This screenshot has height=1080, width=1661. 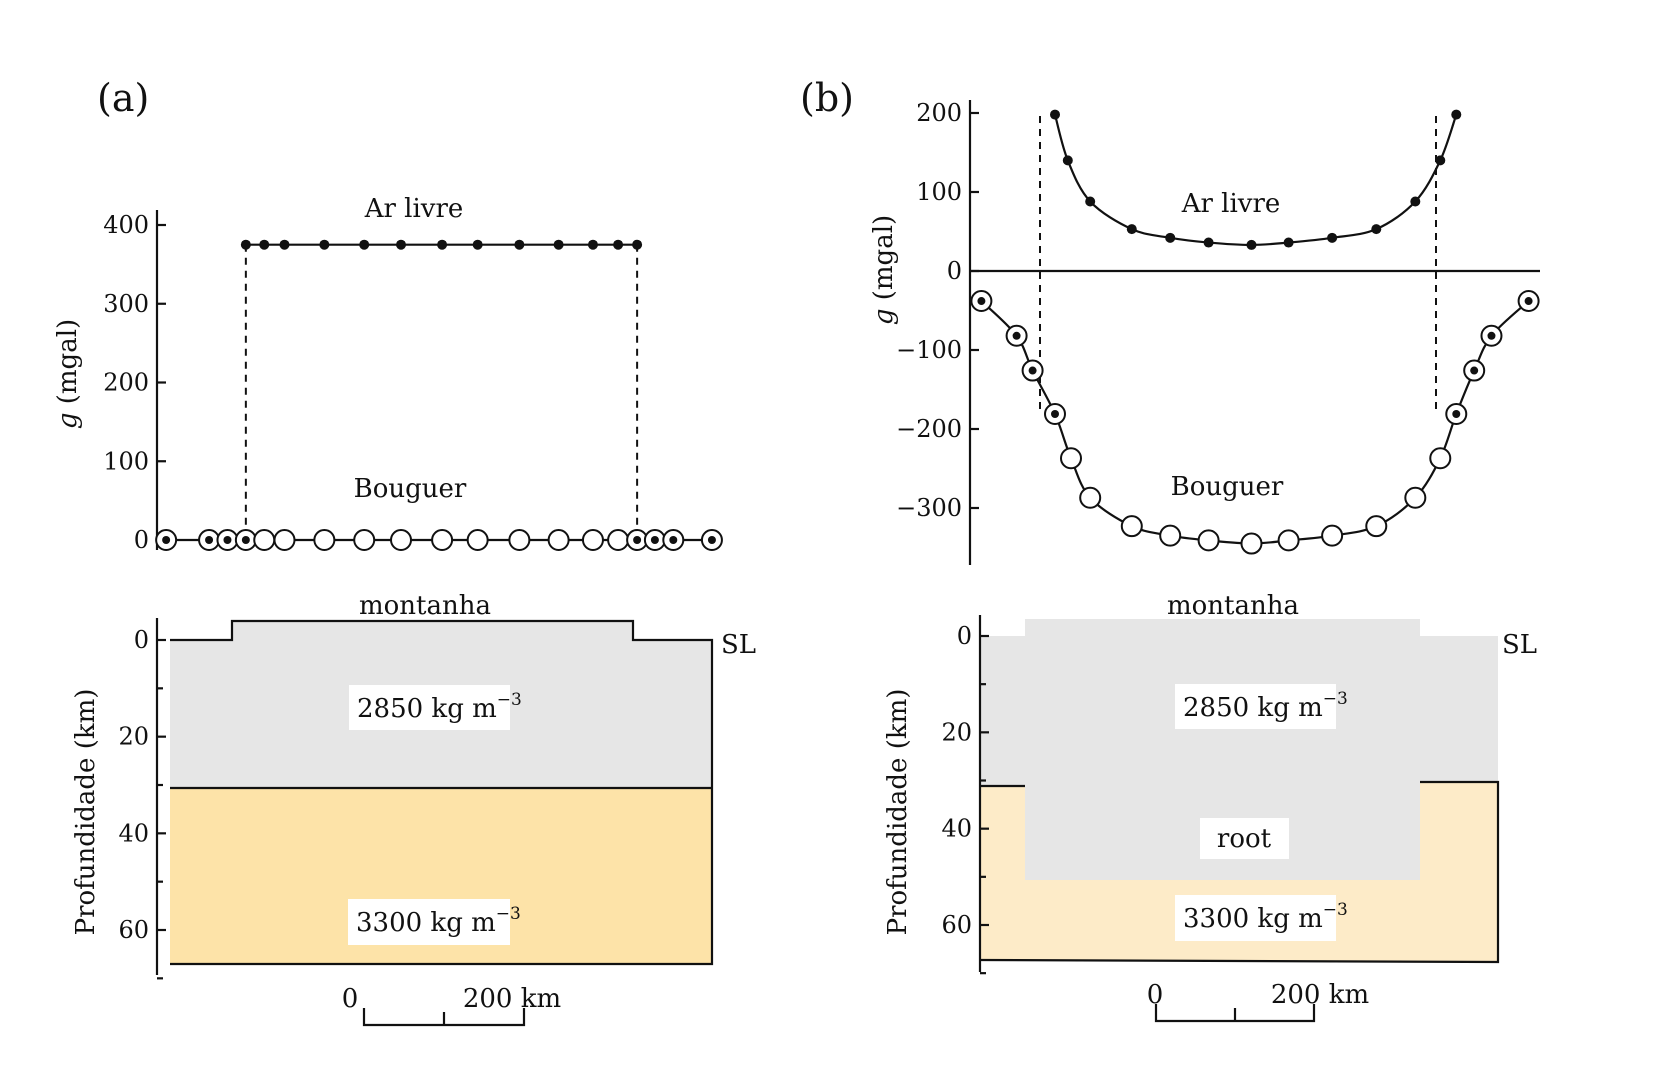 I want to click on panel-b-depth-ticks: 0 20 40 60, so click(x=965, y=798).